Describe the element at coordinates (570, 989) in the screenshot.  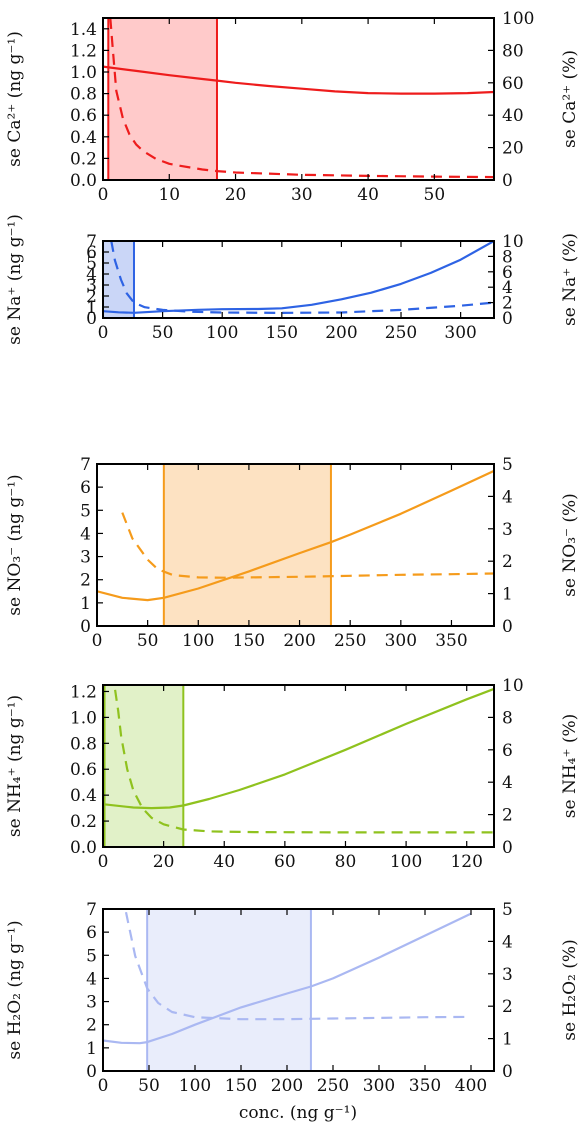
I see `ylabel-right-h2o2: se H₂O₂ (%)` at that location.